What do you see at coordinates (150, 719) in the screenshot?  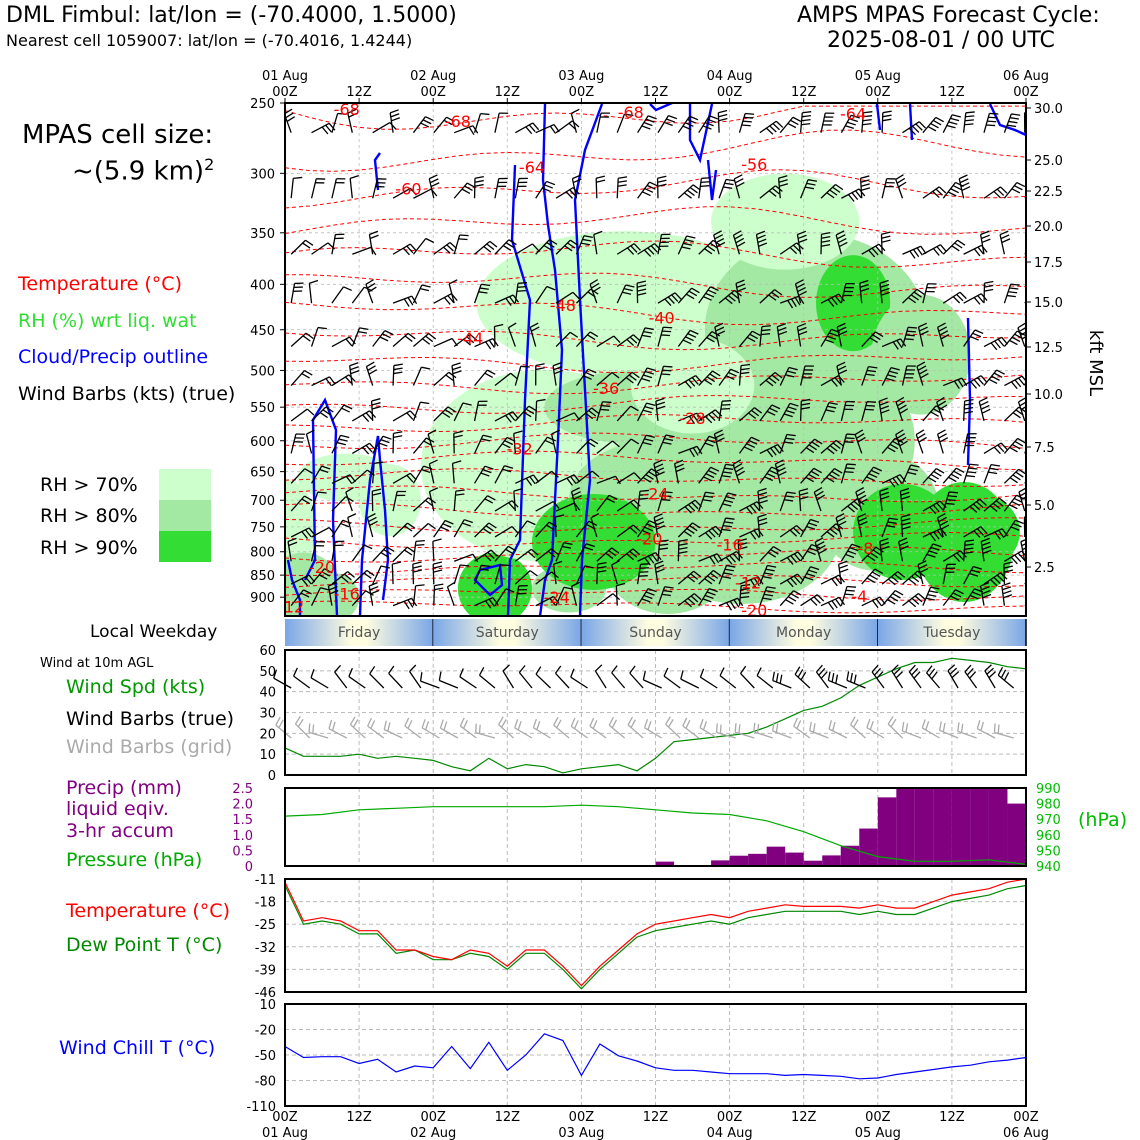 I see `barbs-true-label: Wind Barbs (true)` at bounding box center [150, 719].